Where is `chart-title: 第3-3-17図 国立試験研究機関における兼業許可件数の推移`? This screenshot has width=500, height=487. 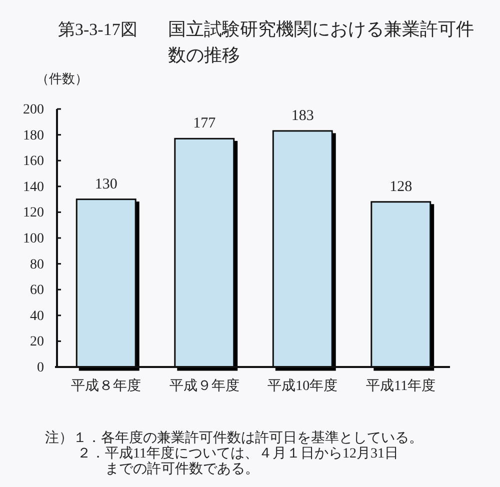
chart-title: 第3-3-17図 国立試験研究機関における兼業許可件数の推移 is located at coordinates (266, 42).